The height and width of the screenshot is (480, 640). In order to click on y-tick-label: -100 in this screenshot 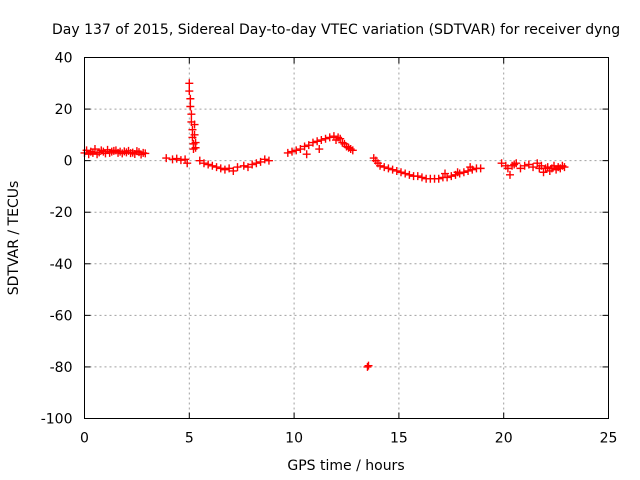, I will do `click(57, 420)`.